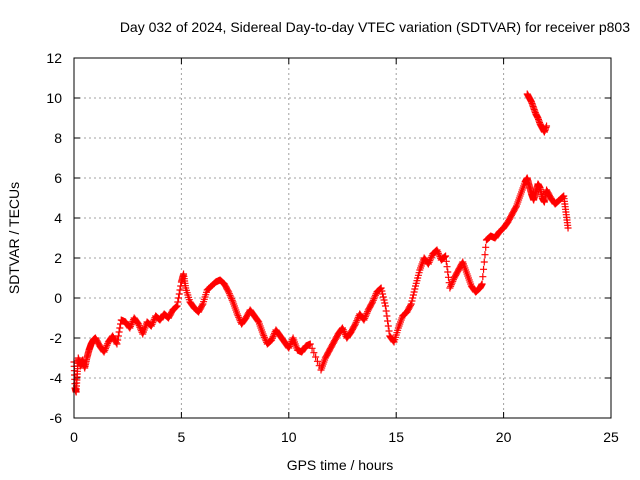  I want to click on x-tick-label: 20, so click(504, 437).